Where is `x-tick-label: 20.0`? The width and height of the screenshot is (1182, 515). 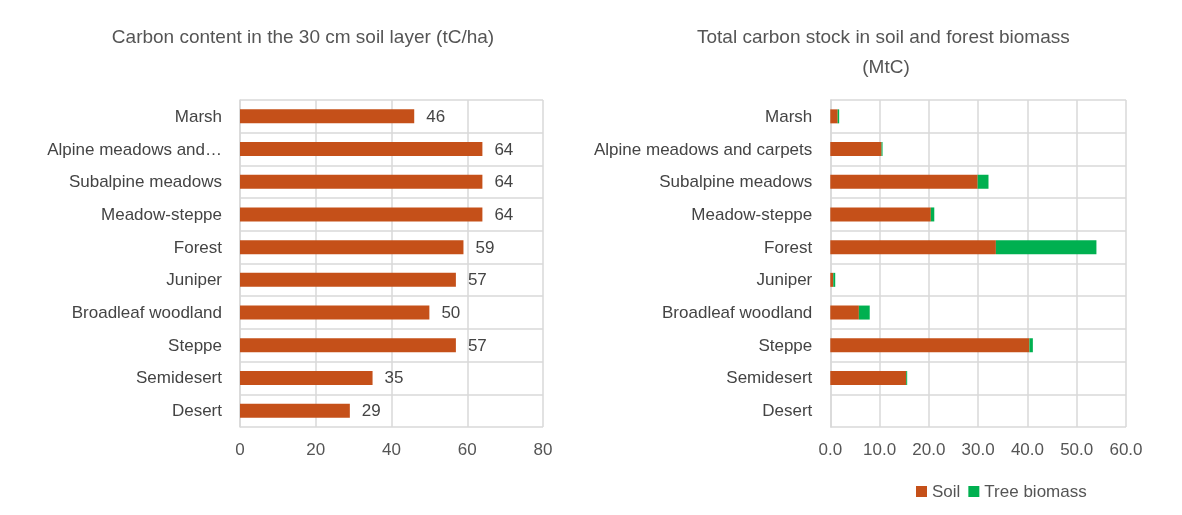 x-tick-label: 20.0 is located at coordinates (929, 449).